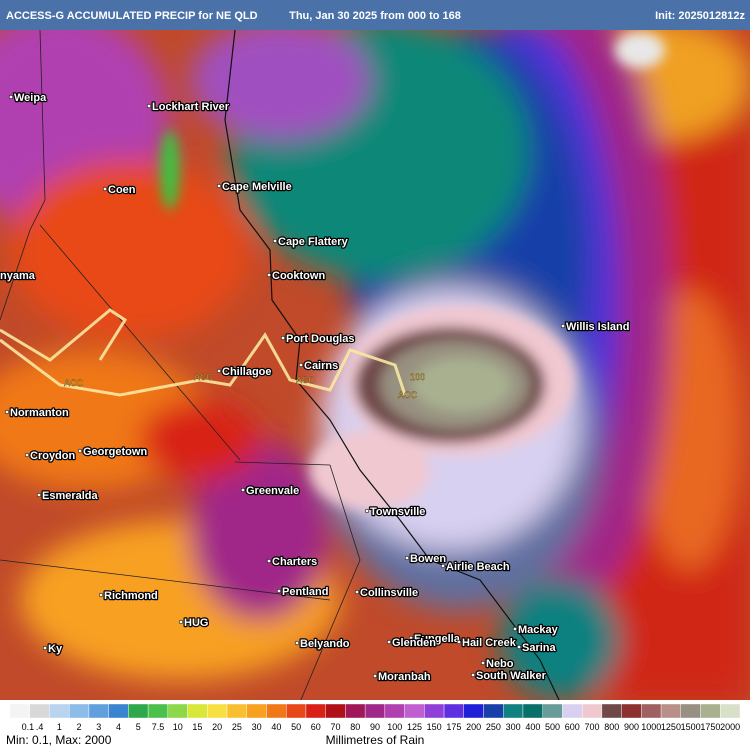  I want to click on legend-label: 1500, so click(691, 727).